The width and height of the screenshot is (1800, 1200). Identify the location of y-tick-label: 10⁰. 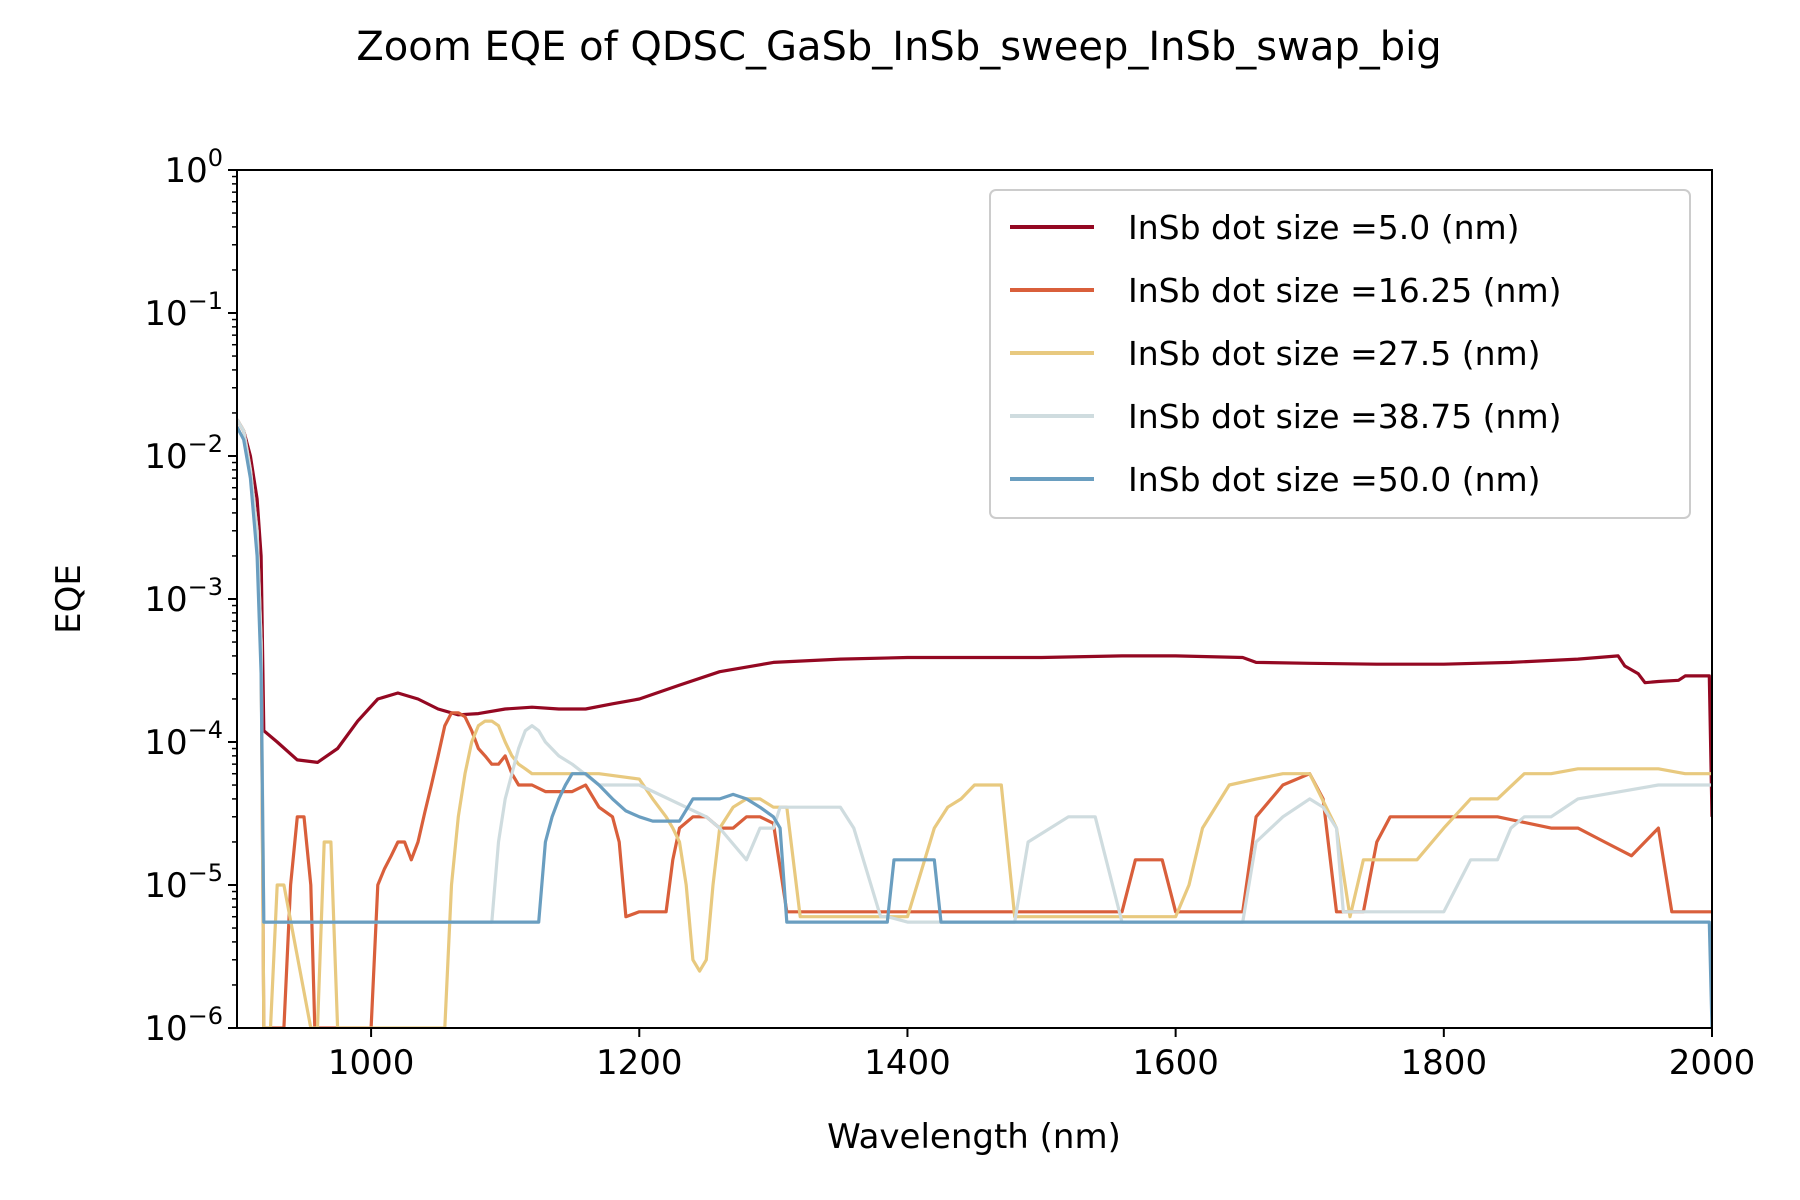
(193, 167).